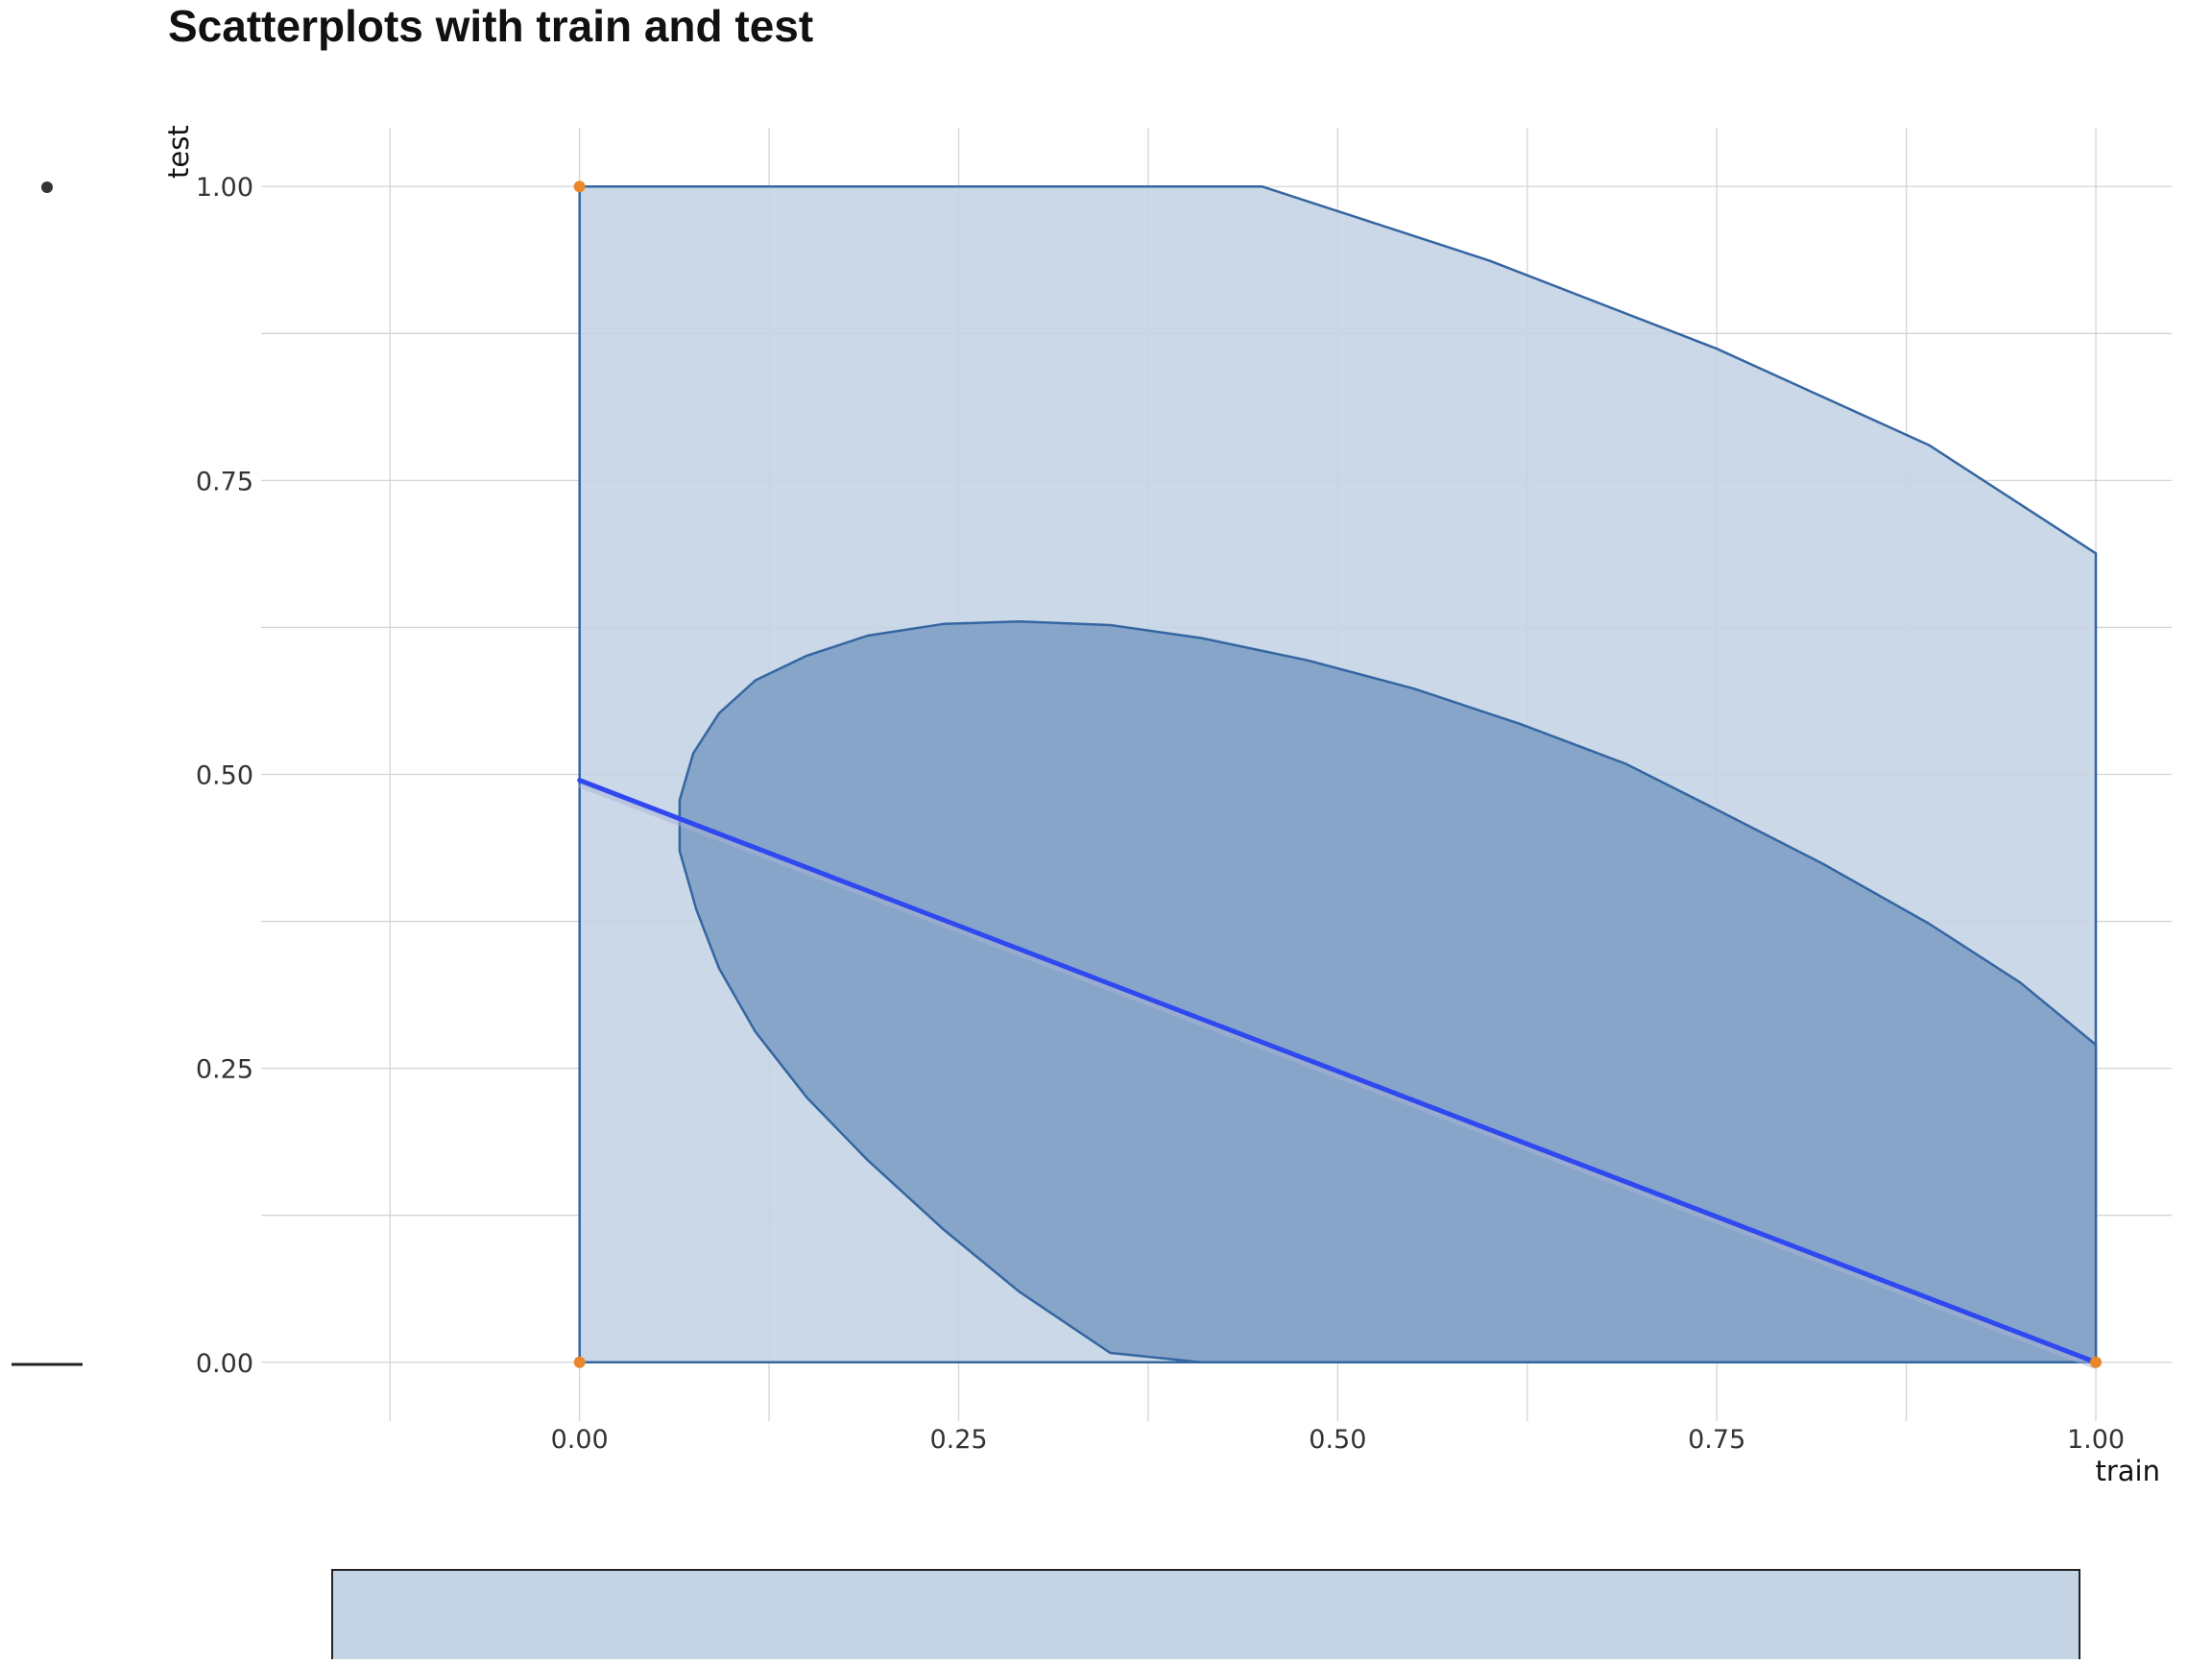  I want to click on y-axis-label: test, so click(179, 152).